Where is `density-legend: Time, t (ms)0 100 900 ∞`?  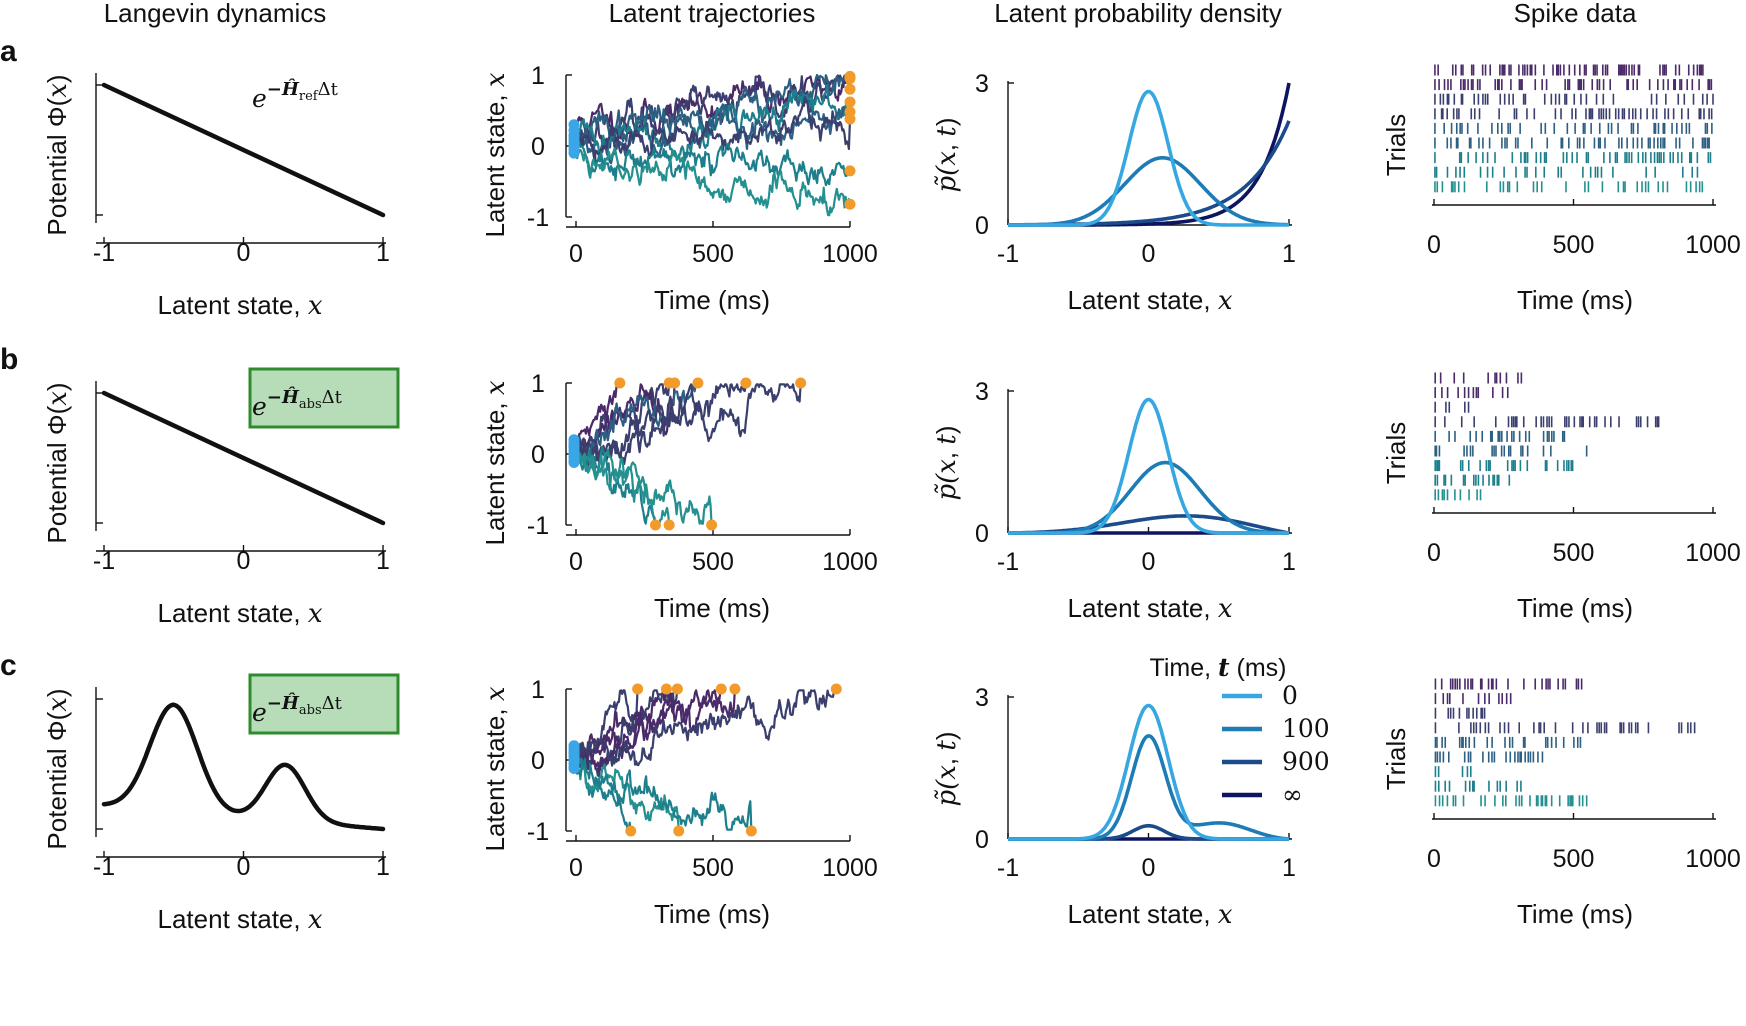
density-legend: Time, t (ms)0 100 900 ∞ is located at coordinates (1239, 731).